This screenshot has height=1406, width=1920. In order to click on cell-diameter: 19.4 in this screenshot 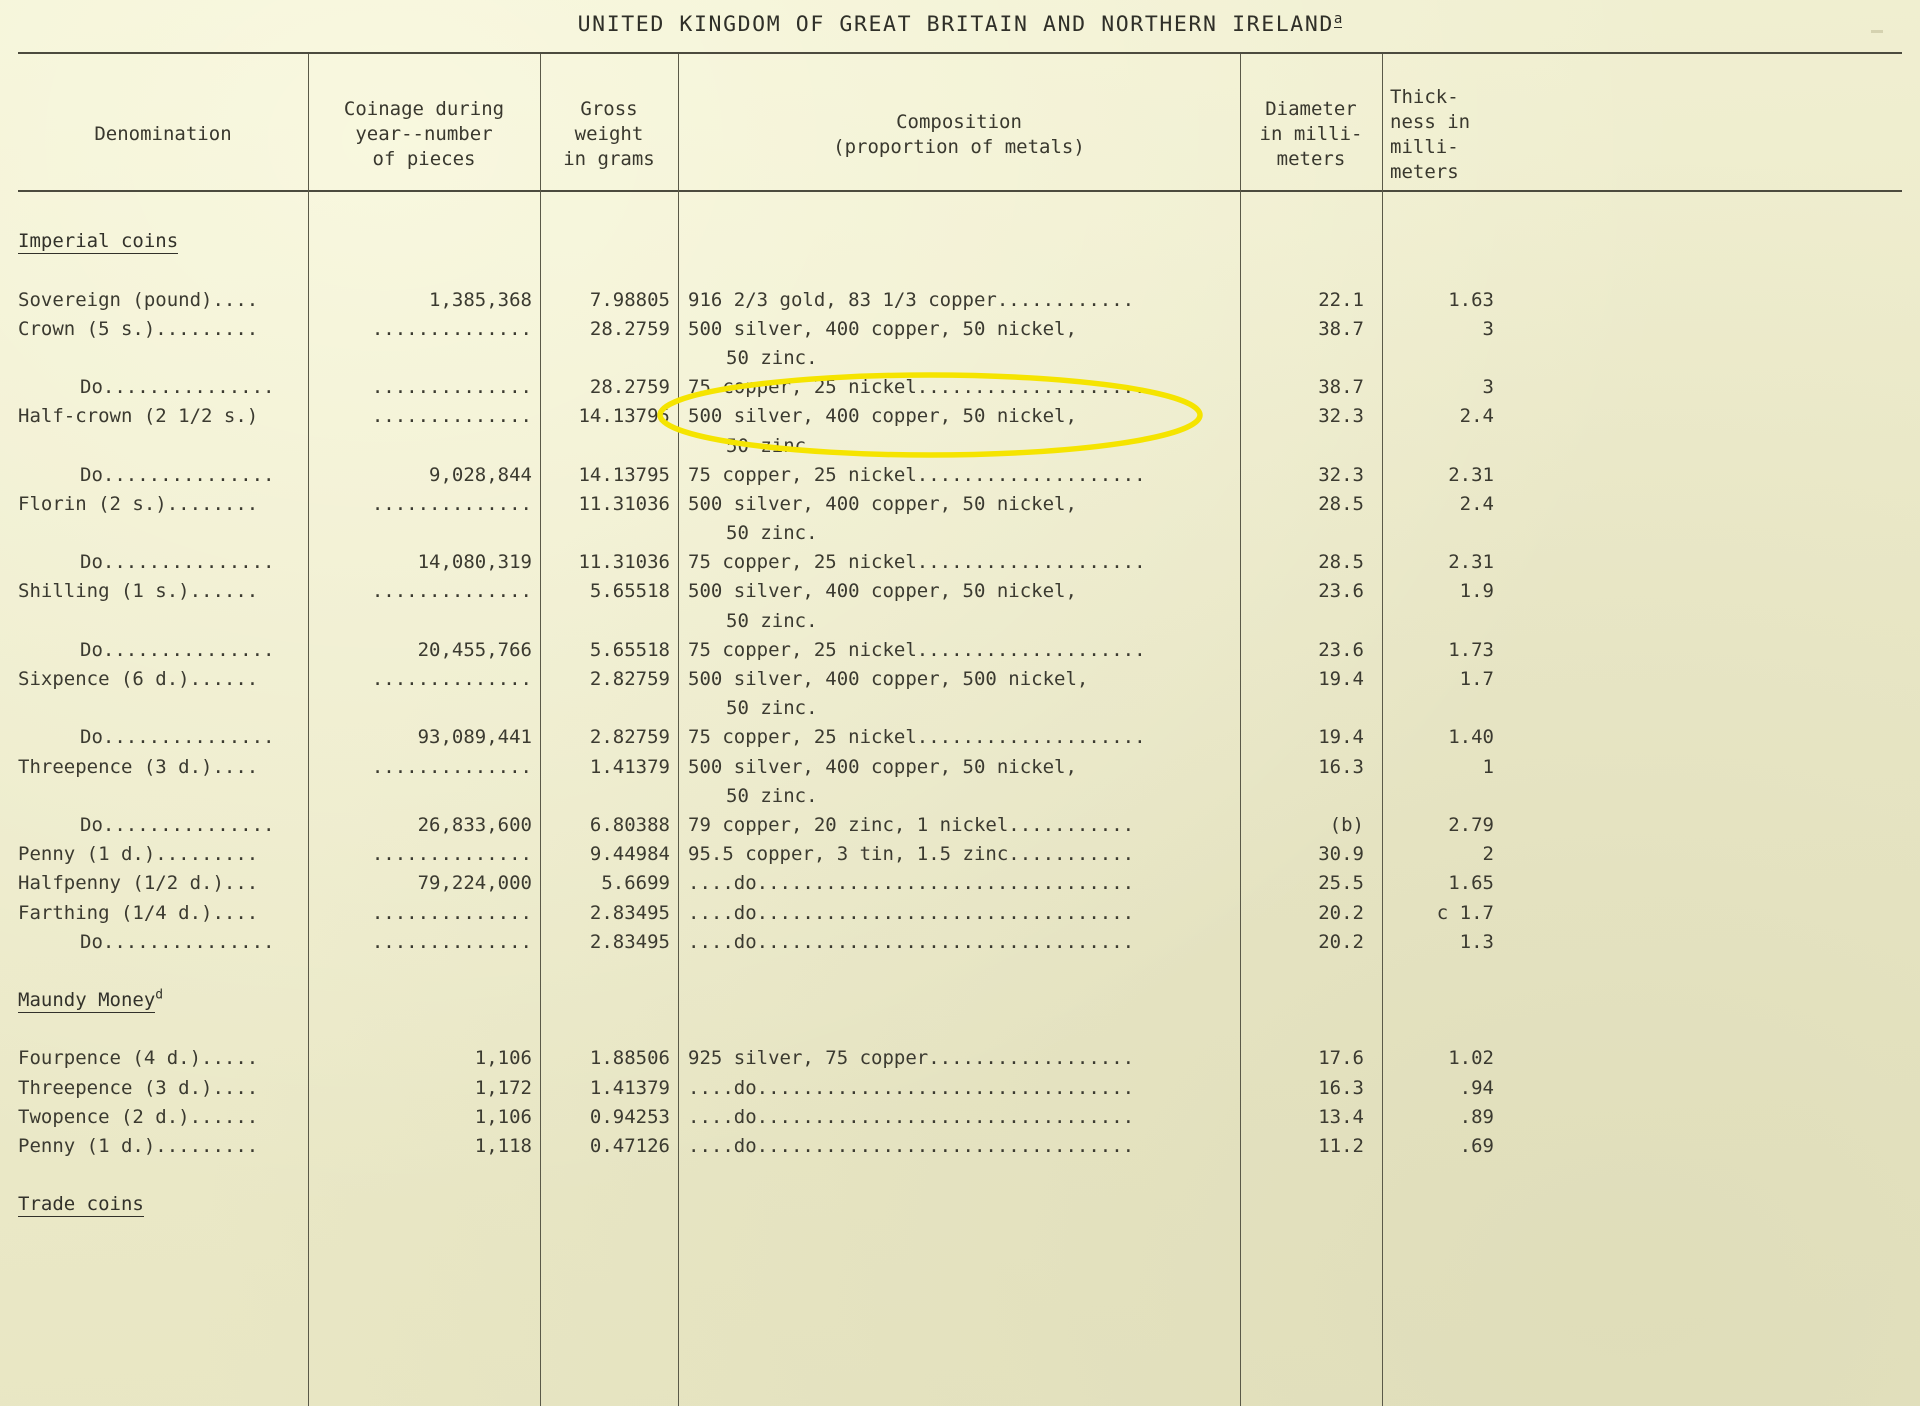, I will do `click(1341, 679)`.